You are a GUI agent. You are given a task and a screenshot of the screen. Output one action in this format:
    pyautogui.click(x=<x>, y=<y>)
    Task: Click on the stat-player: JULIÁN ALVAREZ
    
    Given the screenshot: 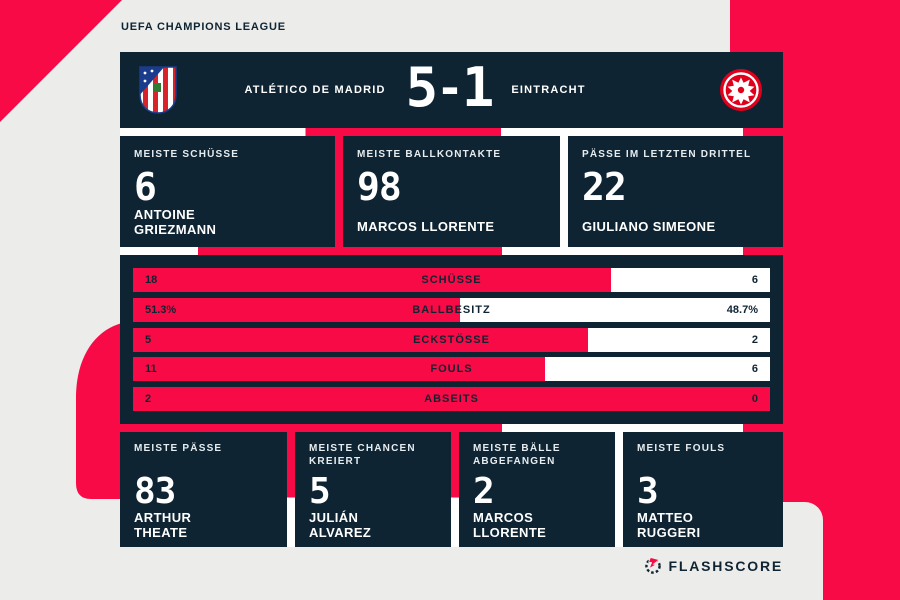 What is the action you would take?
    pyautogui.click(x=340, y=524)
    